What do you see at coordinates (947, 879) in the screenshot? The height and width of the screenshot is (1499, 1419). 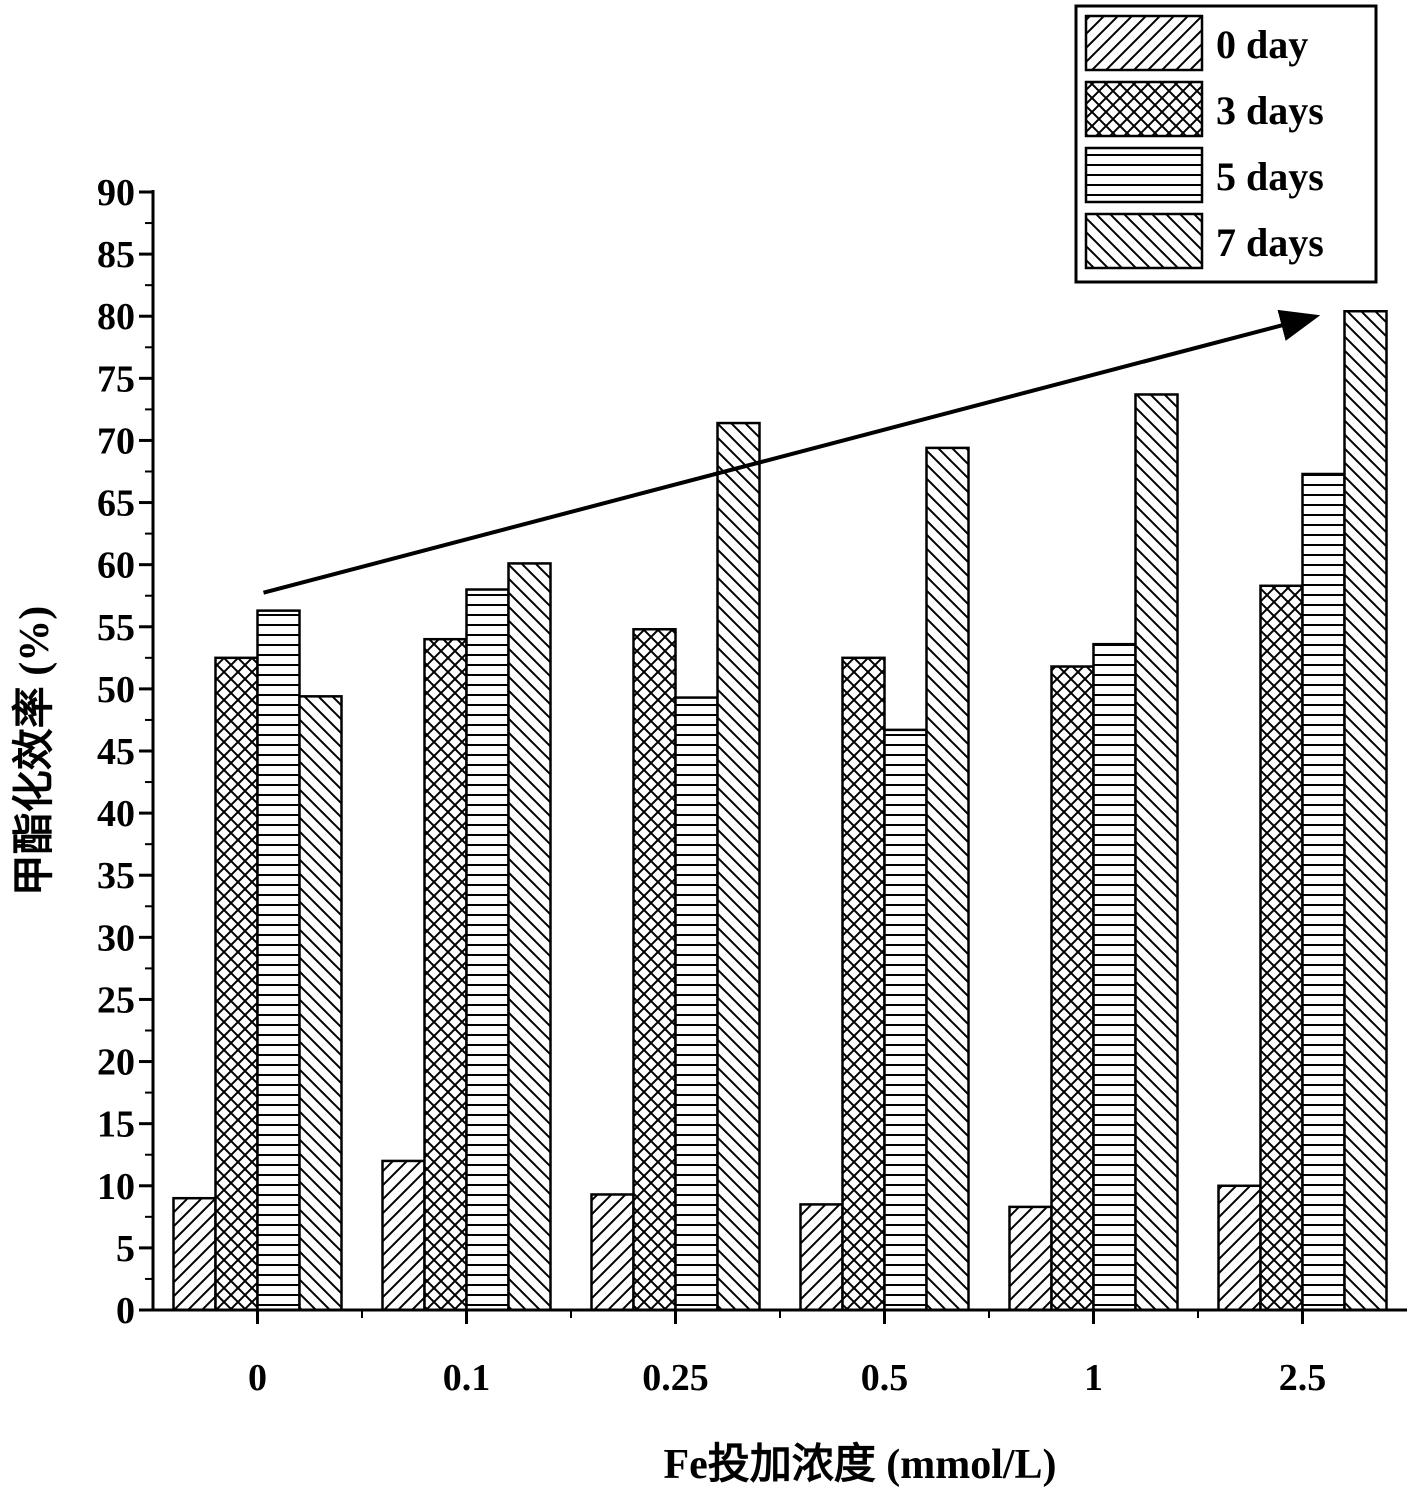 I see `bar-7-days-0.5` at bounding box center [947, 879].